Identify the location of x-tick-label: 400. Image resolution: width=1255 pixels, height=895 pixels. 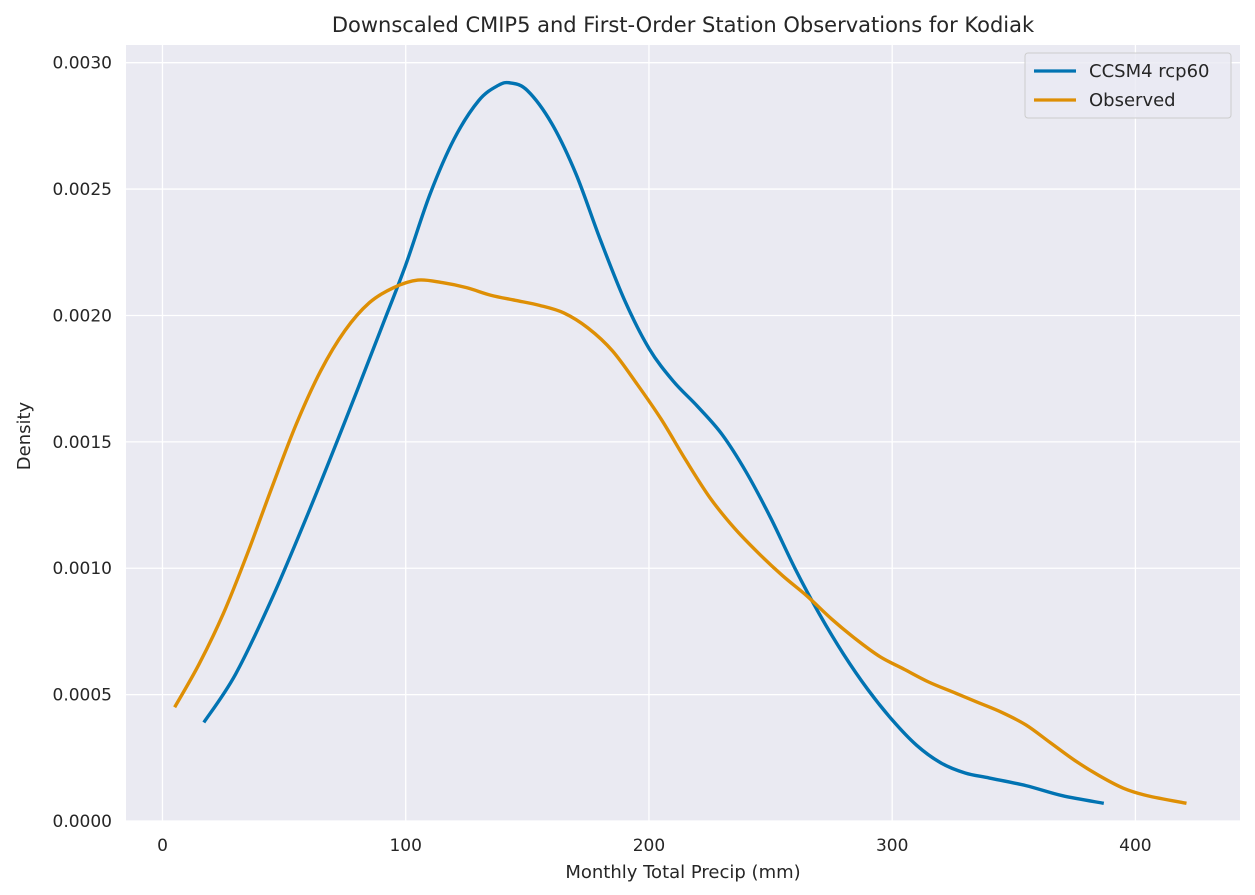
(1135, 846).